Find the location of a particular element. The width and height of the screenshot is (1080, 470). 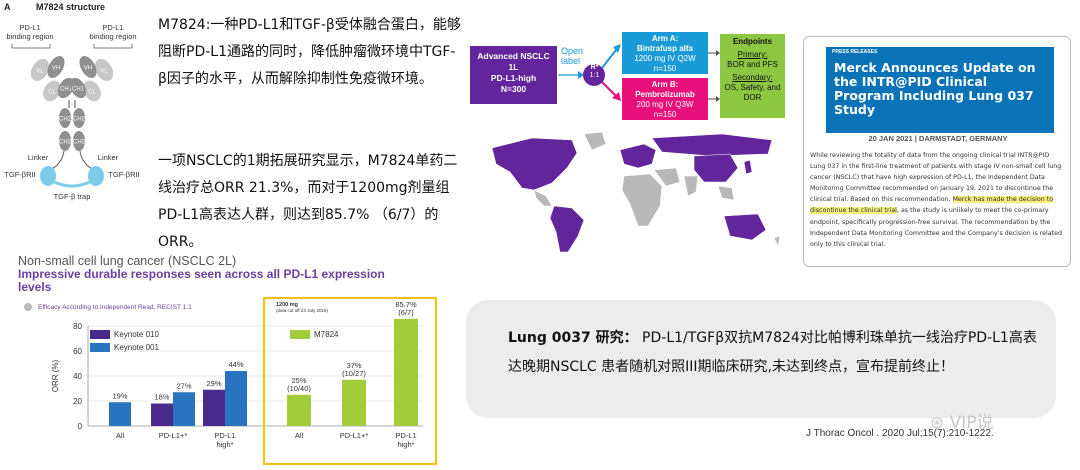

linker-right-label: Linker is located at coordinates (108, 157).